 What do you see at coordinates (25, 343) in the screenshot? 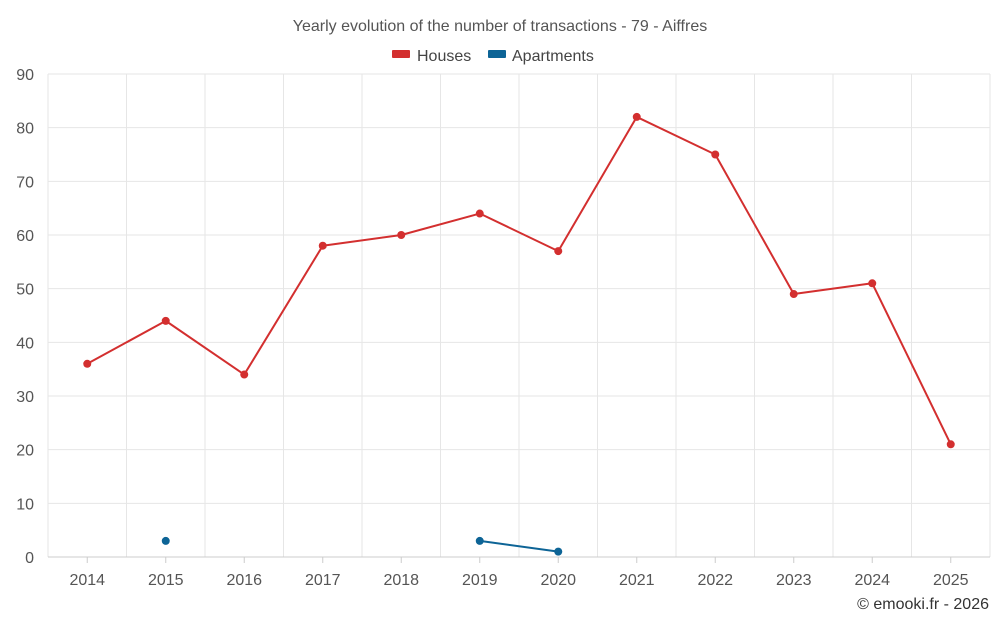
I see `y-tick-label: 40` at bounding box center [25, 343].